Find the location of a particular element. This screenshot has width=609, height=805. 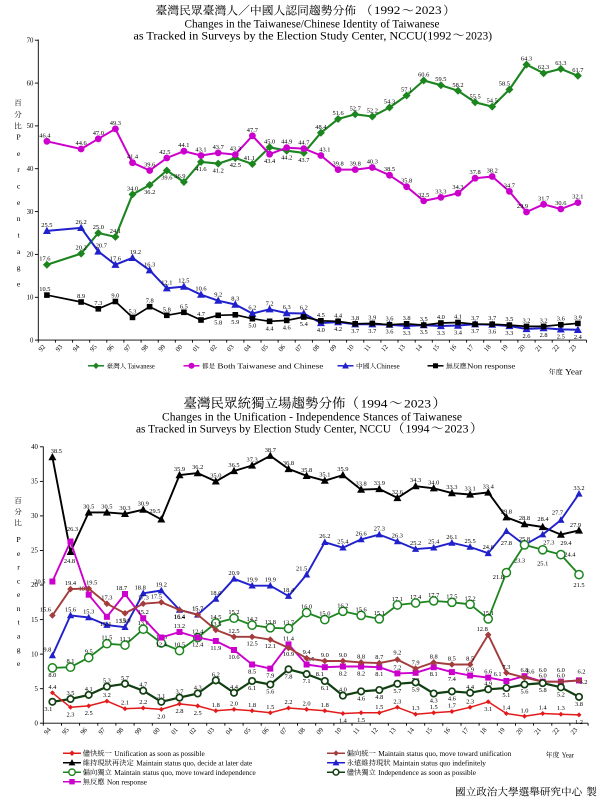

svg-text: 13.2 is located at coordinates (179, 626).